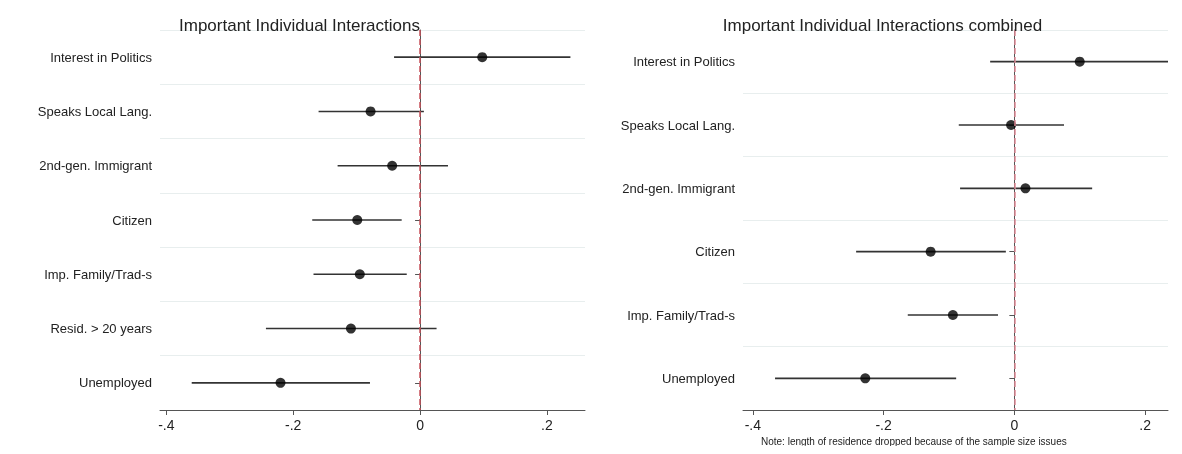 This screenshot has width=1182, height=454. What do you see at coordinates (299, 25) in the screenshot?
I see `chart-title: Important Individual Interactions` at bounding box center [299, 25].